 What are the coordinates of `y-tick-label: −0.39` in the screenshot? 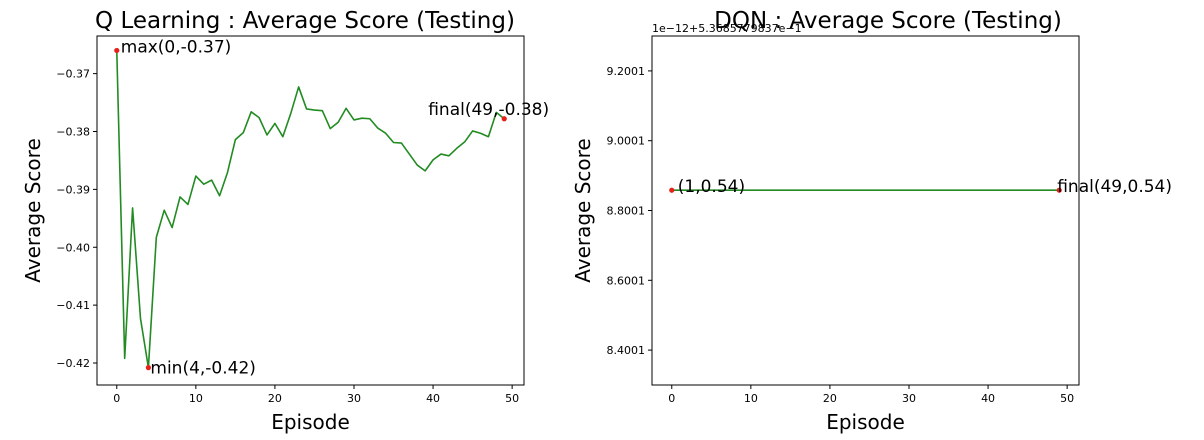 It's located at (73, 189).